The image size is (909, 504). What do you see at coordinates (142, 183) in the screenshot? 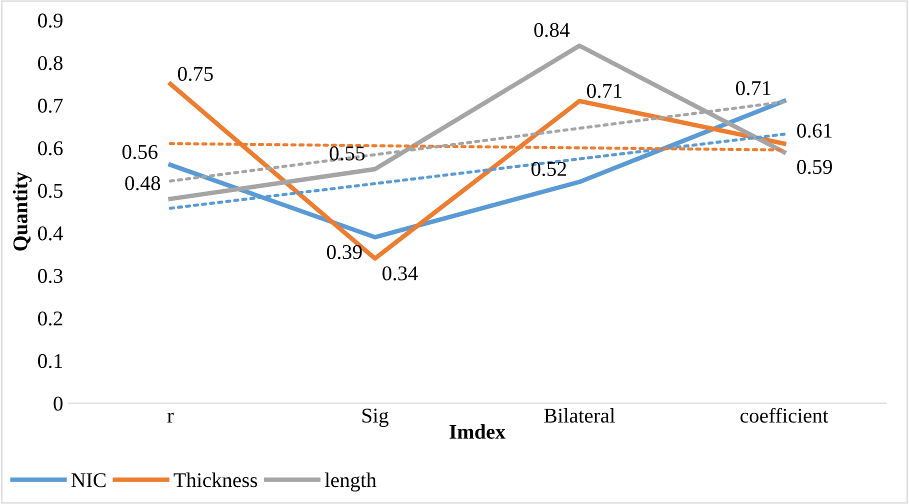
I see `data-label: 0.48` at bounding box center [142, 183].